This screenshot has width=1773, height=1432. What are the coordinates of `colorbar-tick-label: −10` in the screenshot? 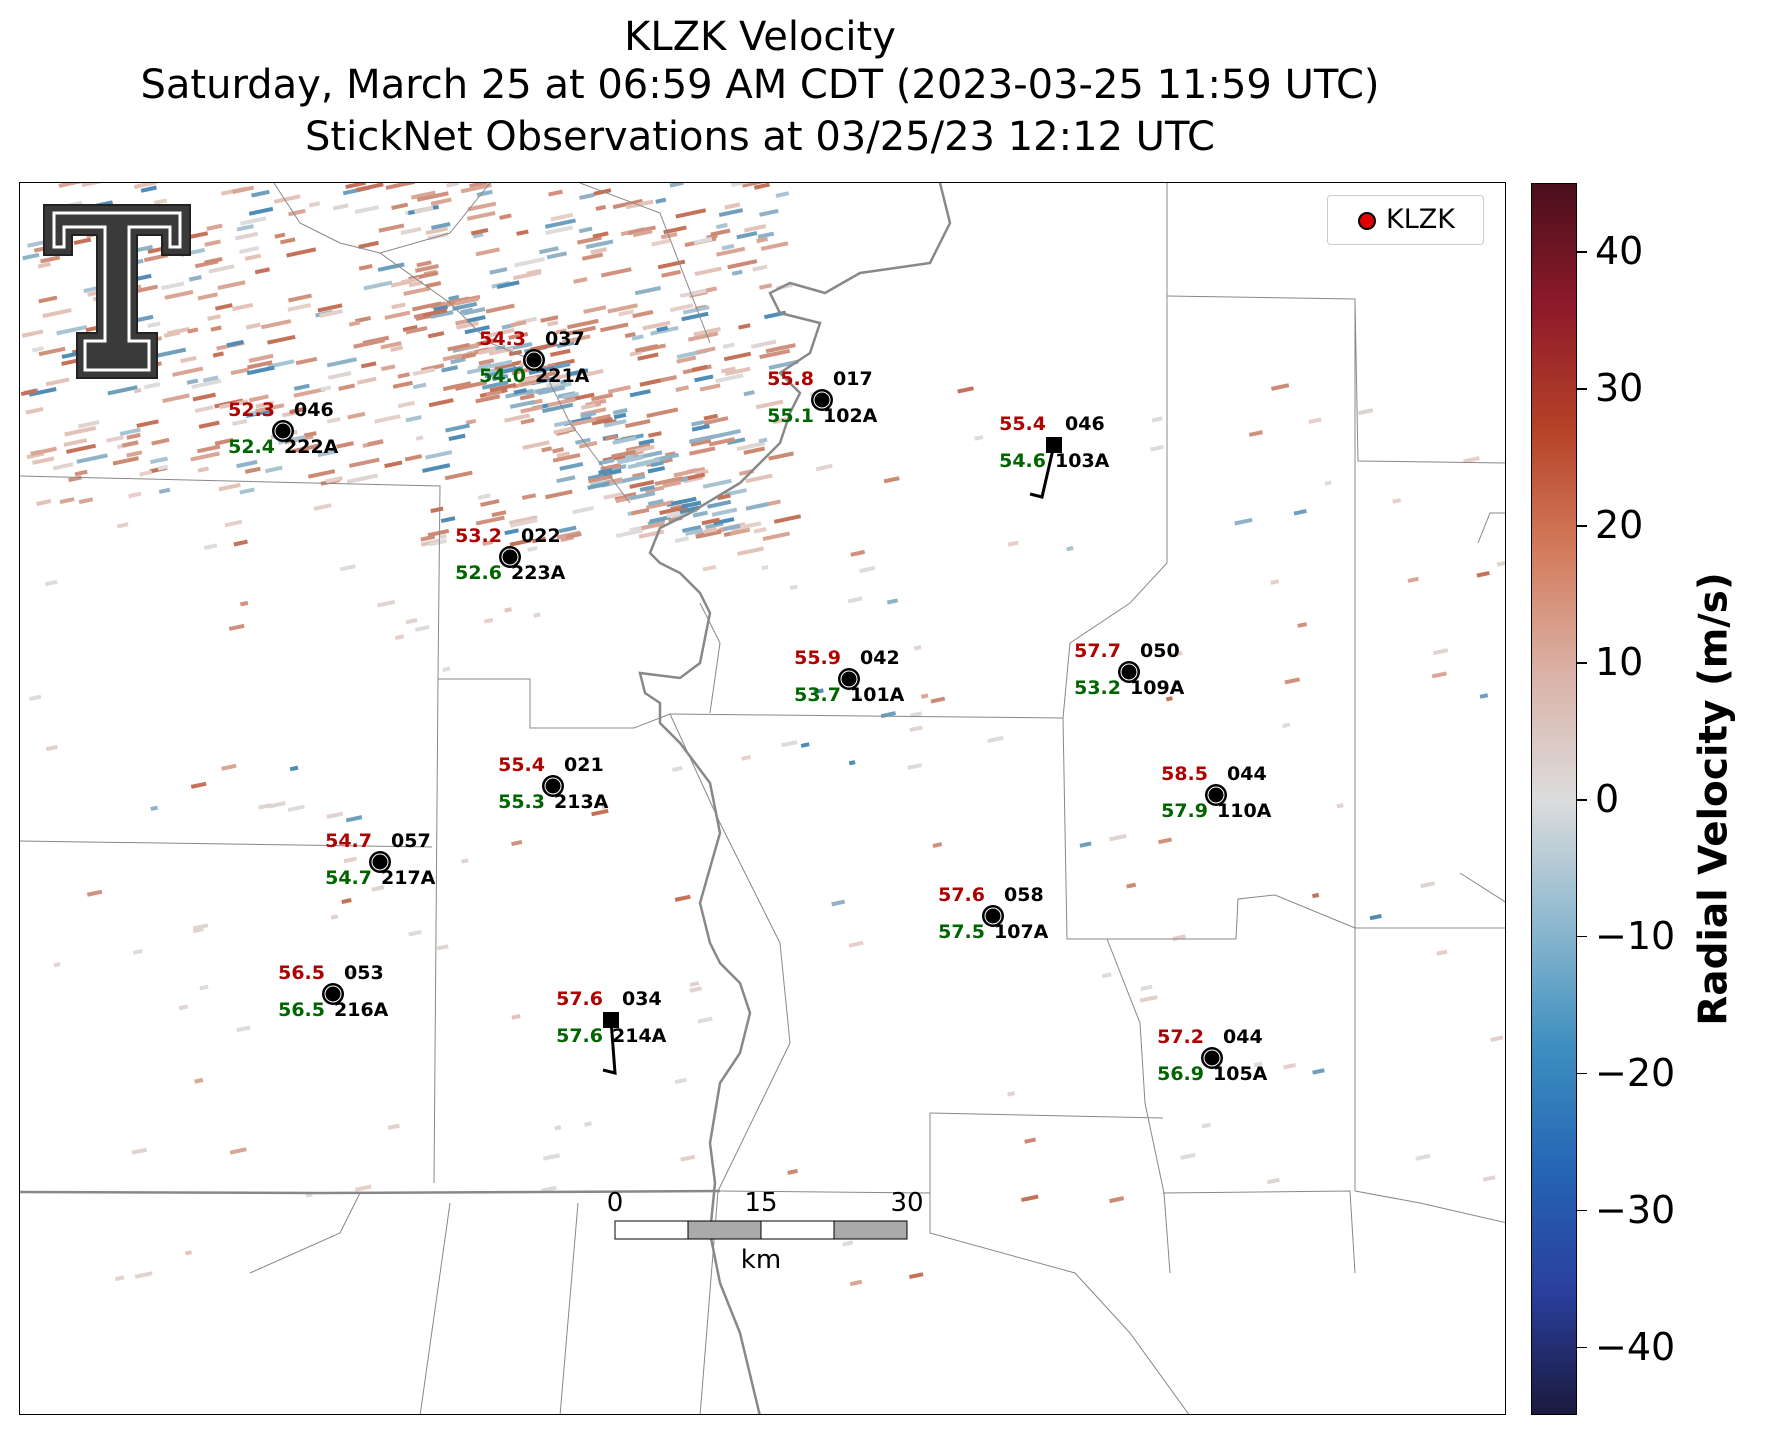 It's located at (1635, 935).